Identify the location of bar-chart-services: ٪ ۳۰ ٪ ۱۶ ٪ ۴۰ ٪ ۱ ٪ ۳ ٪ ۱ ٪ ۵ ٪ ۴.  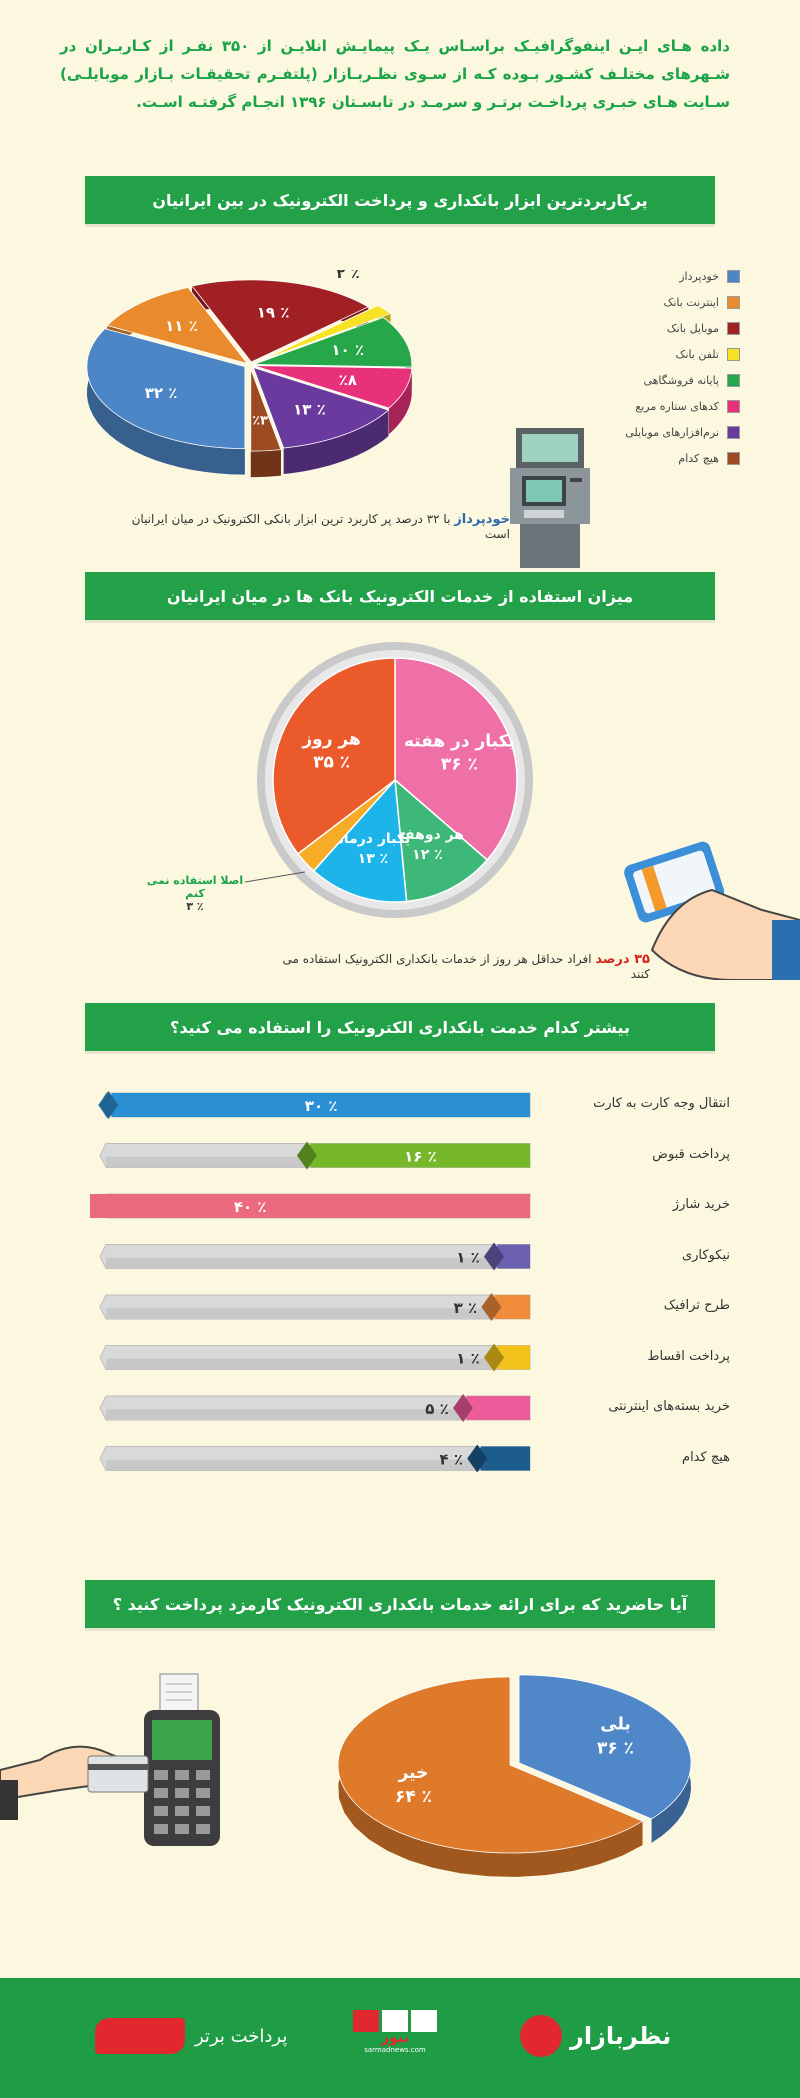
(310, 1282).